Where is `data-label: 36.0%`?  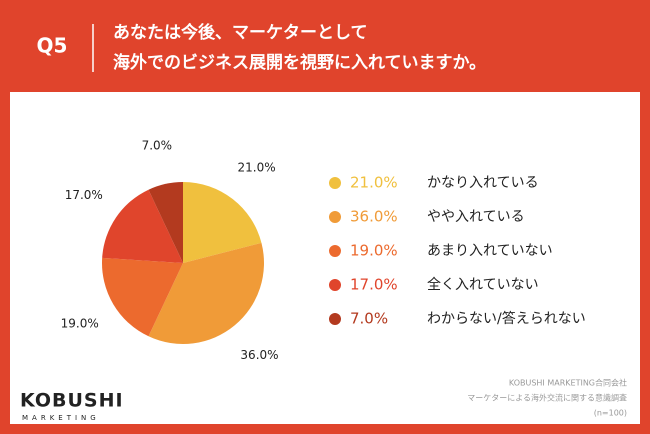 data-label: 36.0% is located at coordinates (259, 355).